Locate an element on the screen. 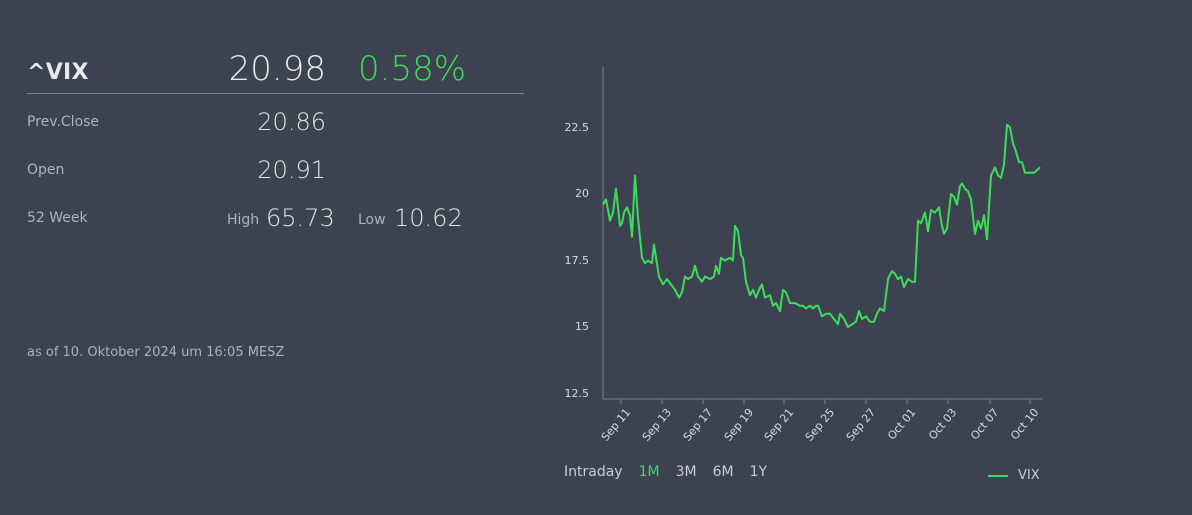 This screenshot has width=1192, height=515. low-value: 10.62 is located at coordinates (428, 218).